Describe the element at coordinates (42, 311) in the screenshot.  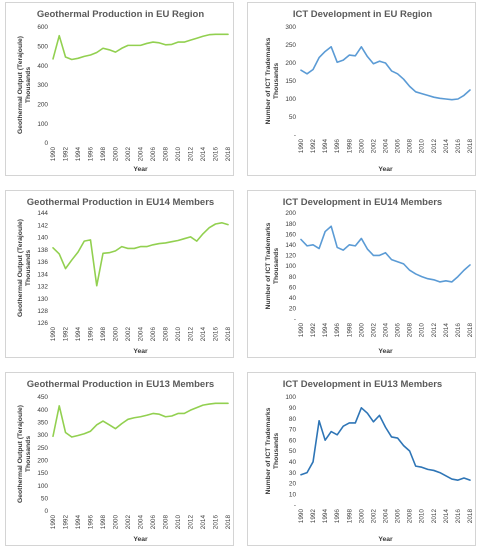
I see `y-tick-label: 128` at that location.